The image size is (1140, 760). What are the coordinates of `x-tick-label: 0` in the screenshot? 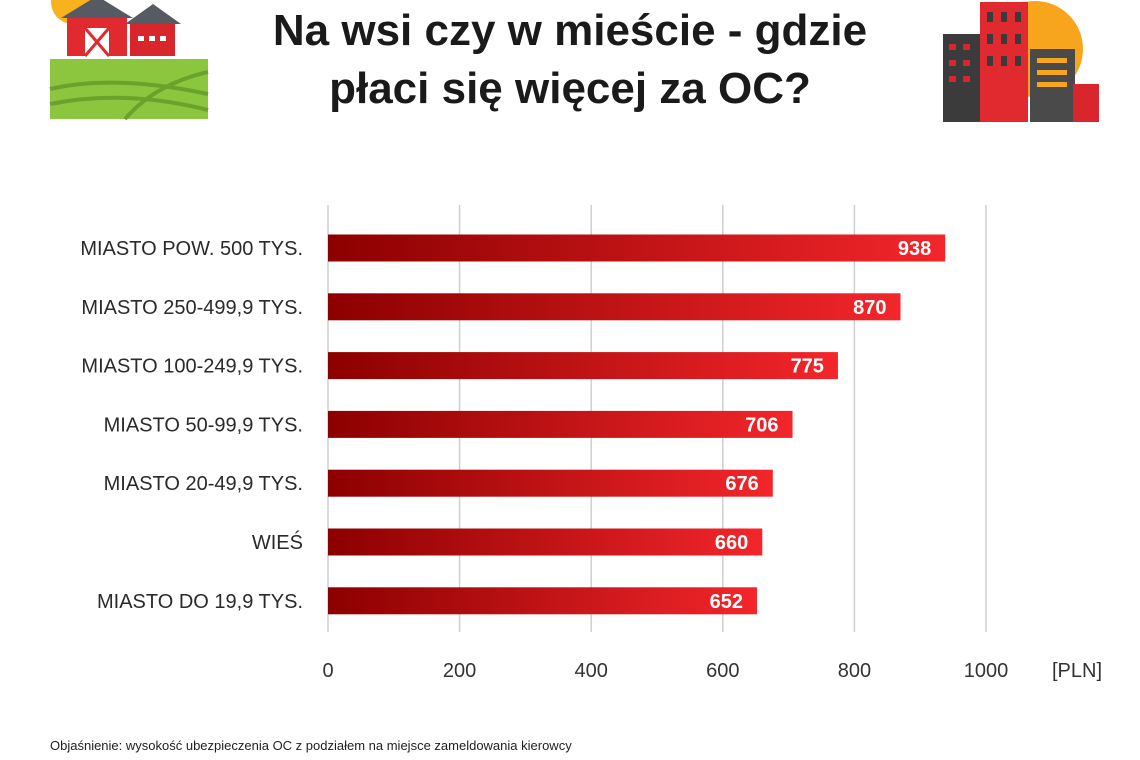 It's located at (327, 671).